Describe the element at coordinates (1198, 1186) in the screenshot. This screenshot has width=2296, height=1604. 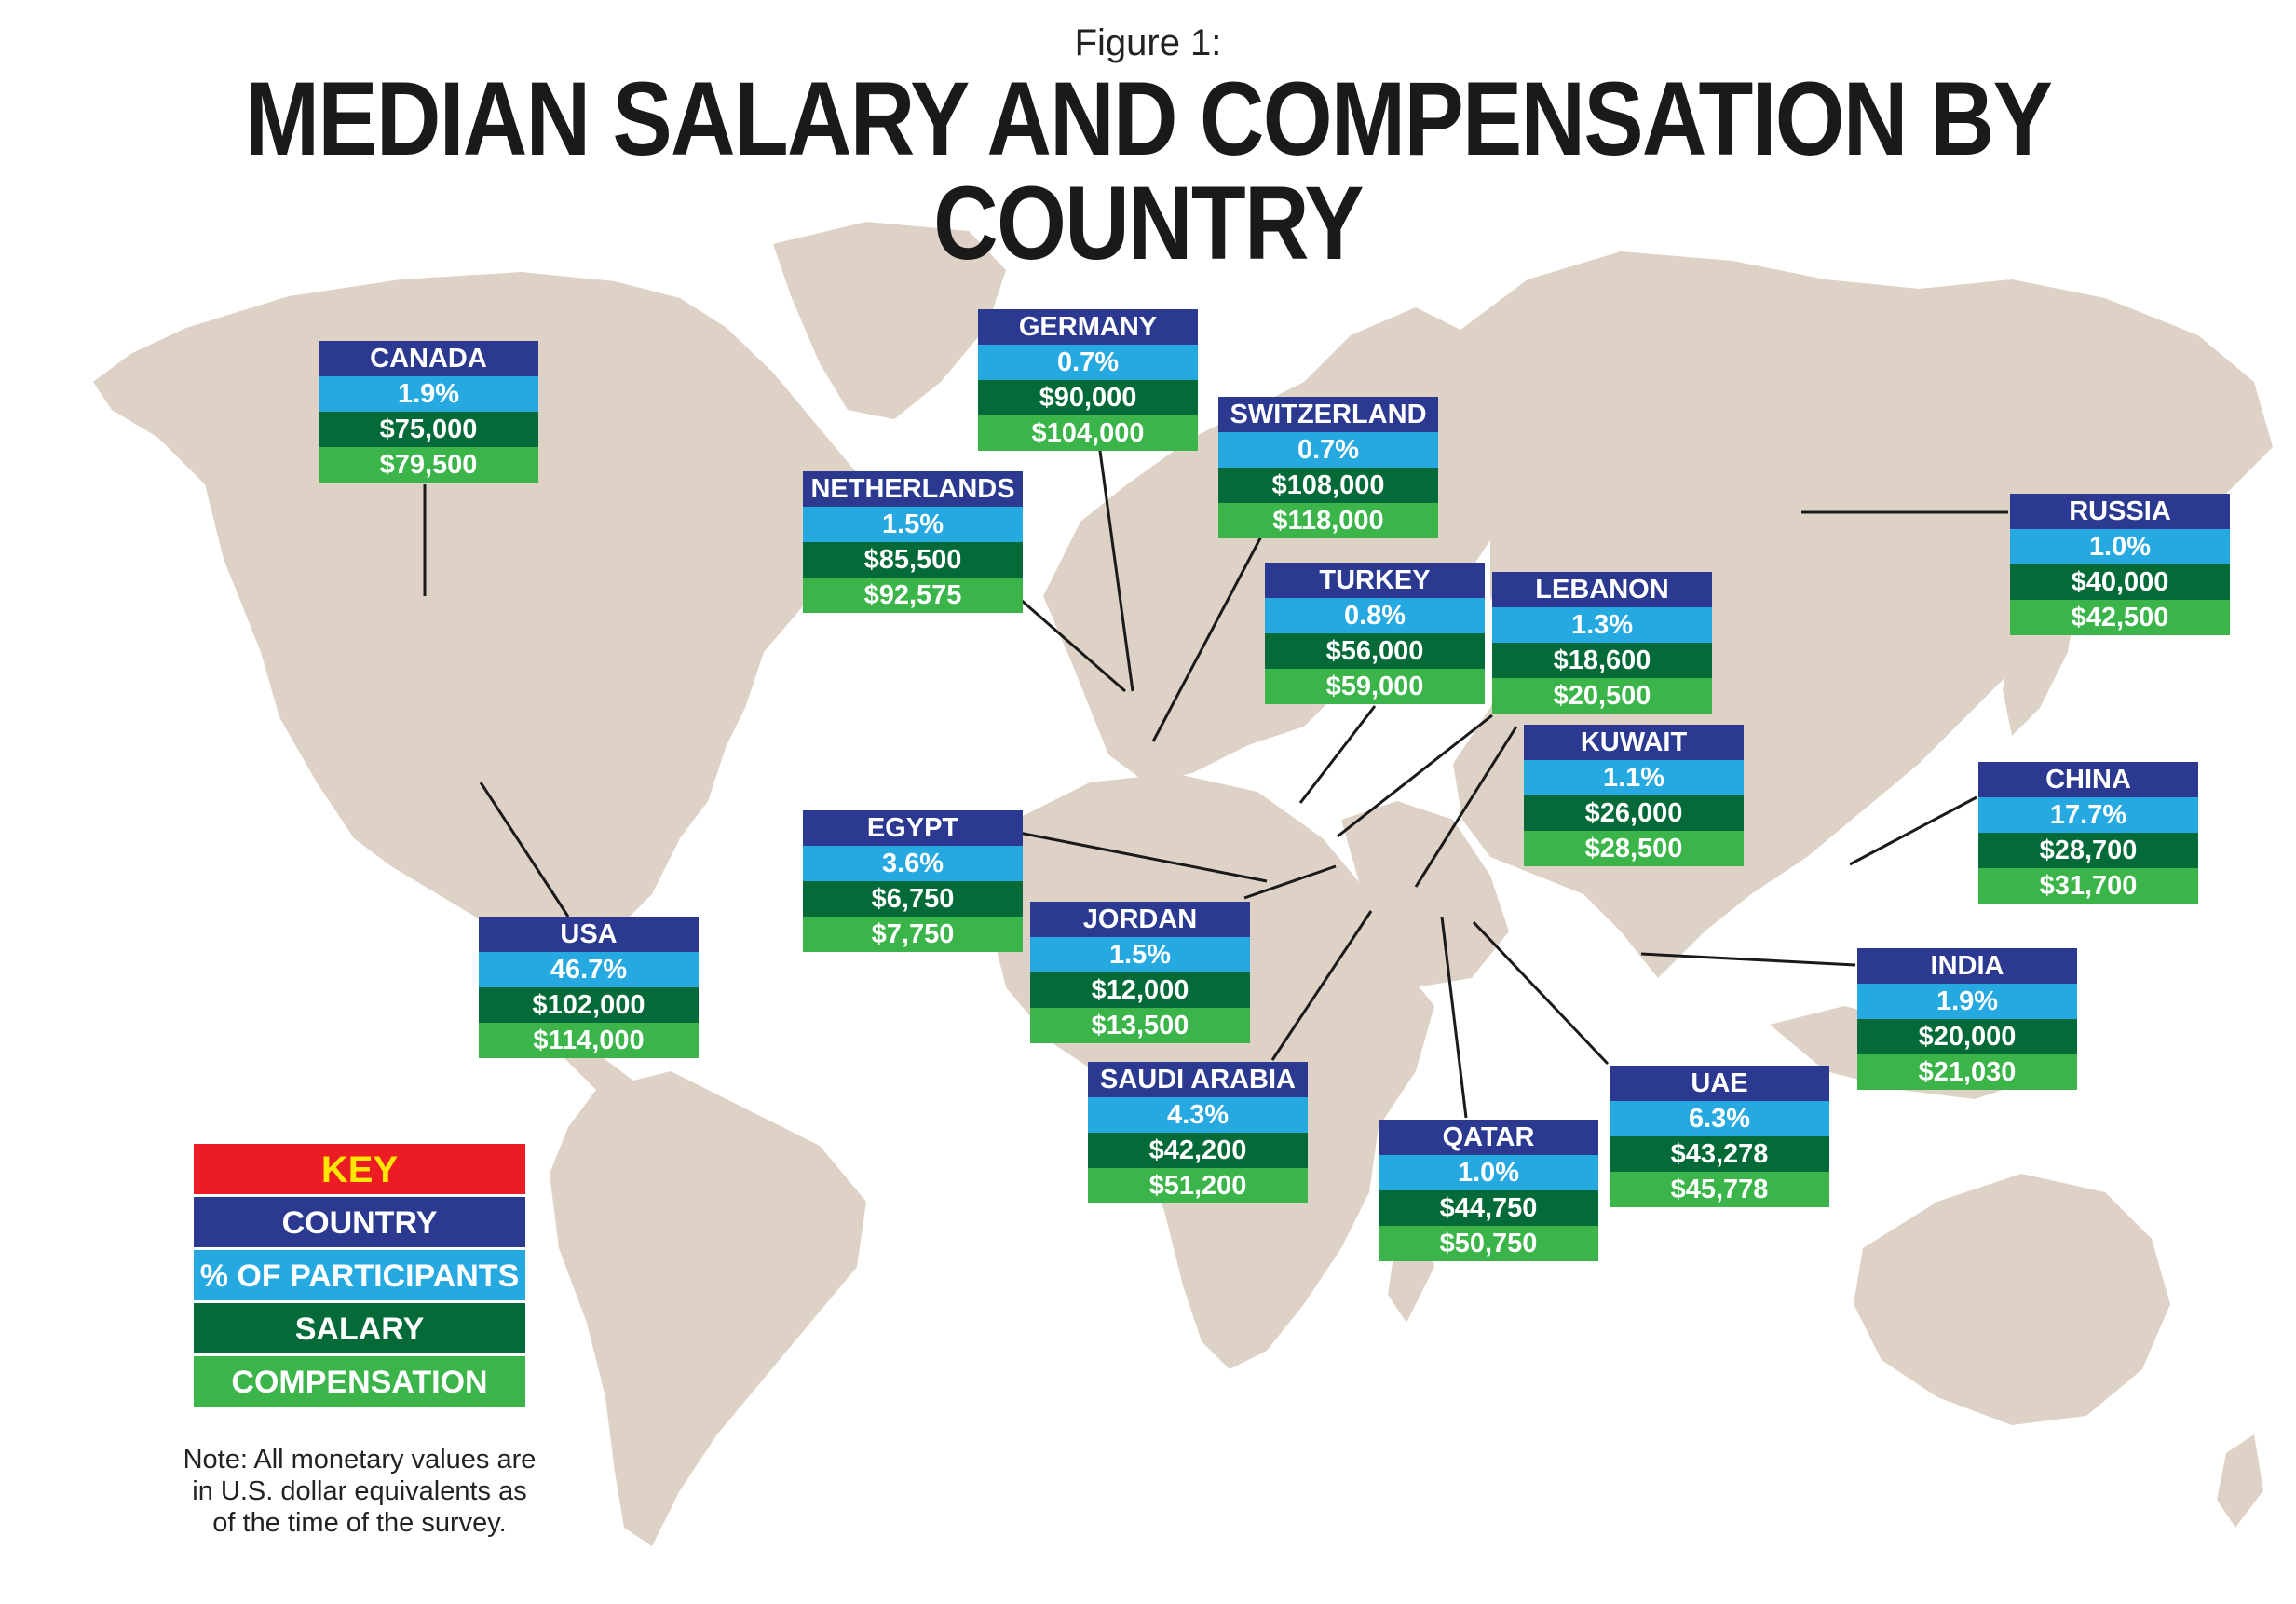
I see `median-compensation: $51,200` at that location.